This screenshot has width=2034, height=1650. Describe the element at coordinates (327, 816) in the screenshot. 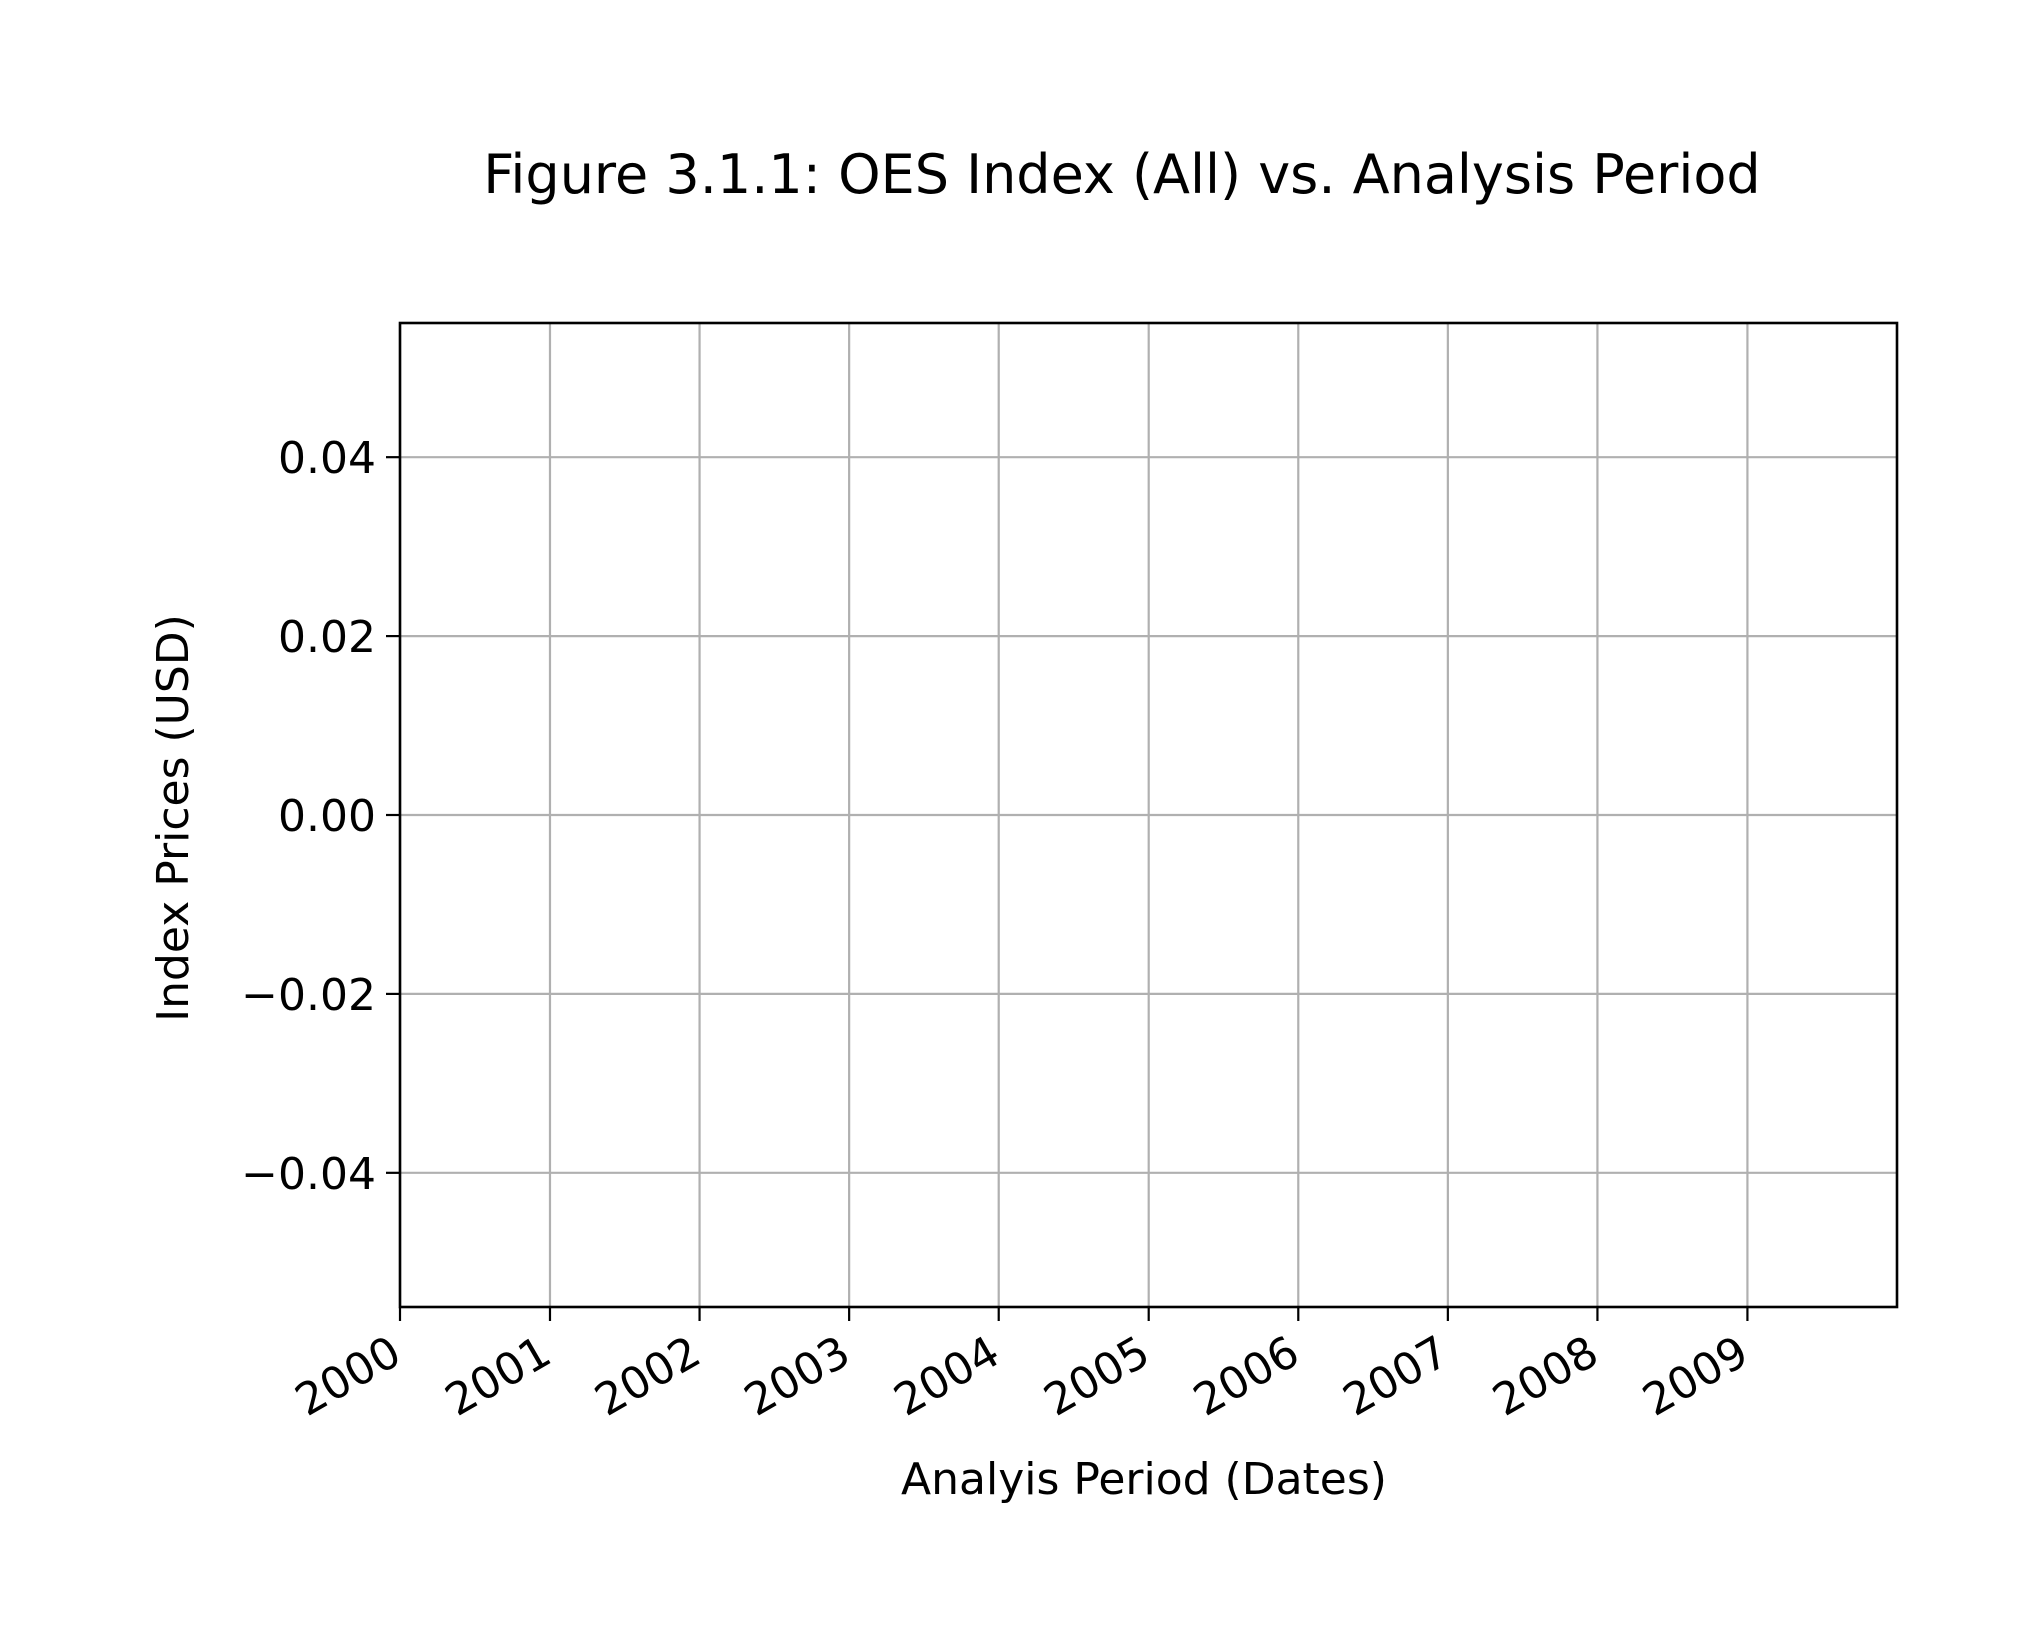

I see `y-tick-label: 0.00` at that location.